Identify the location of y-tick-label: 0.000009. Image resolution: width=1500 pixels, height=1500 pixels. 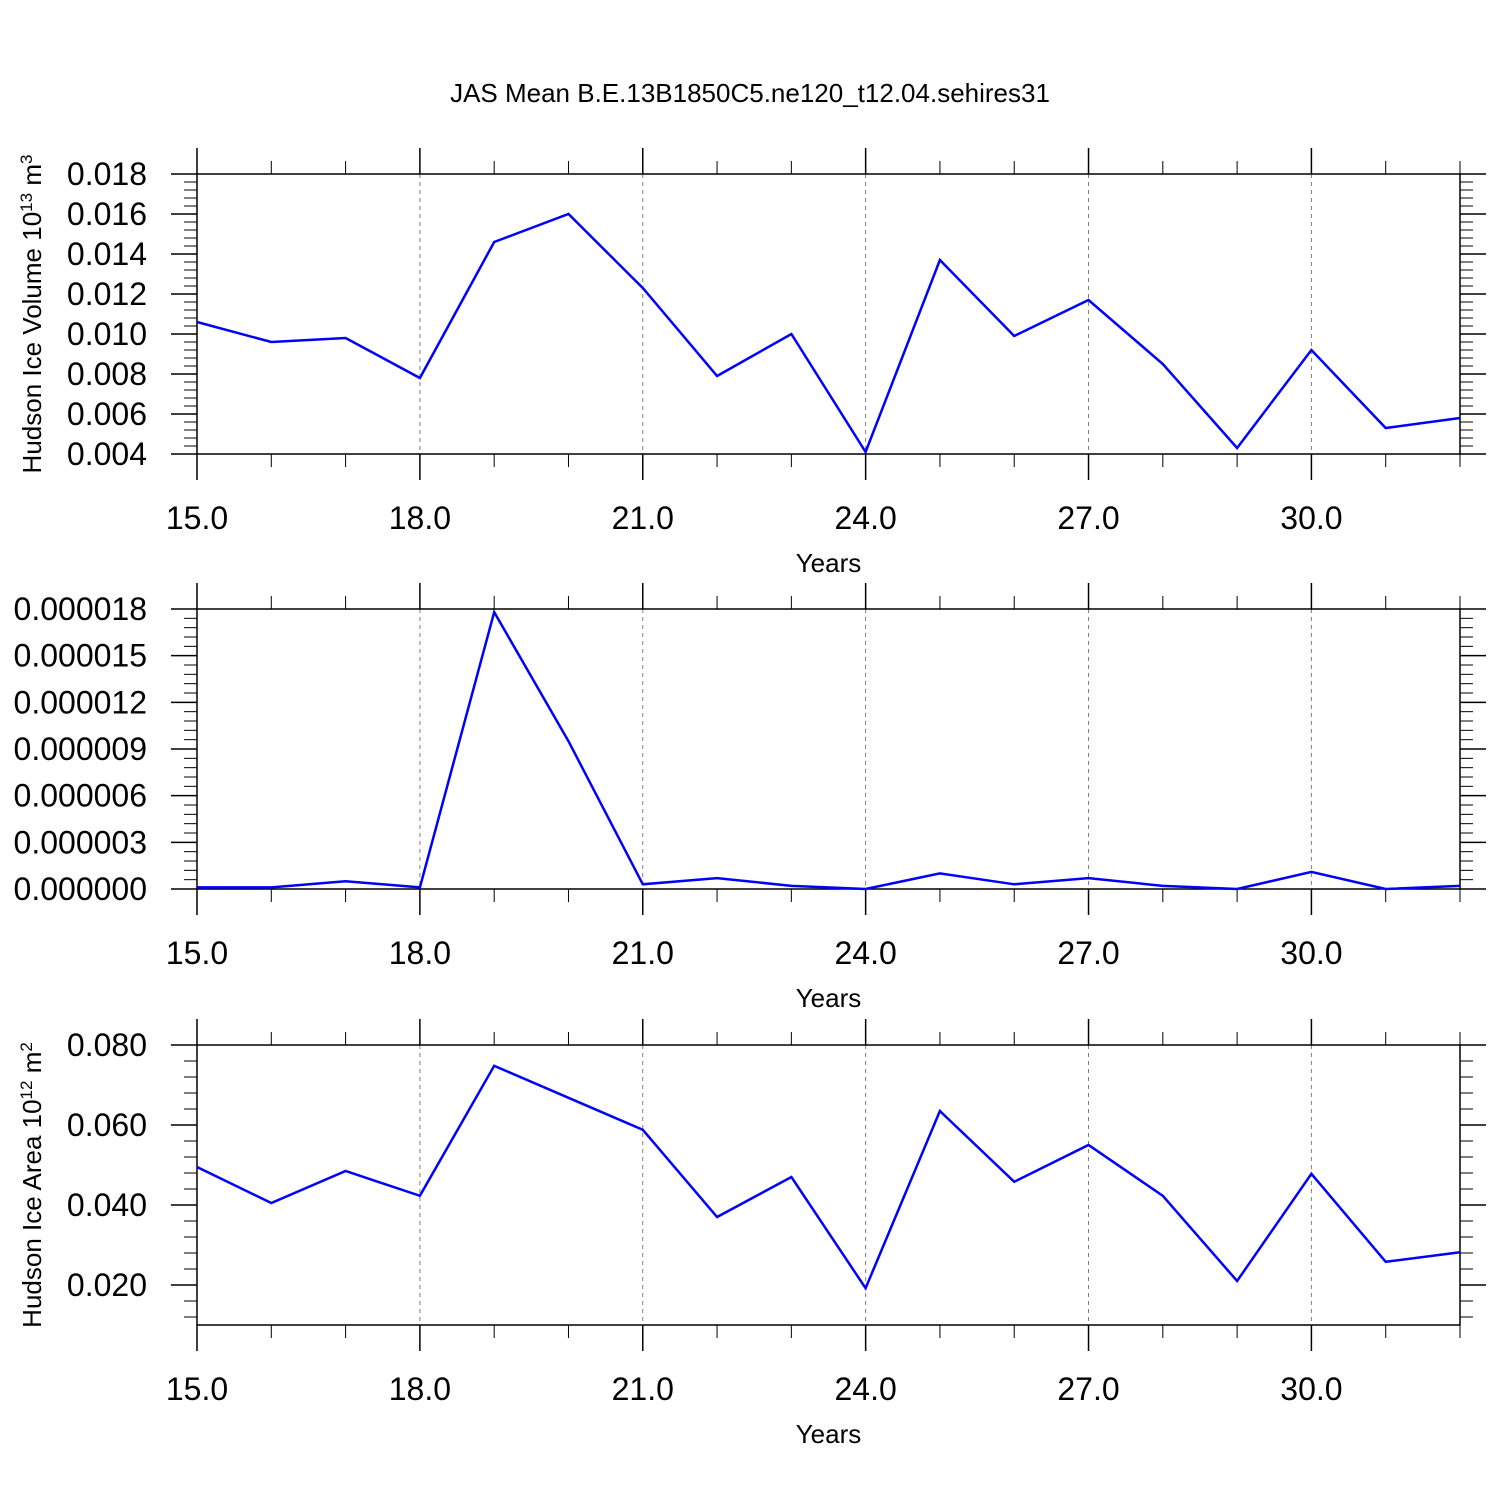
(80, 749).